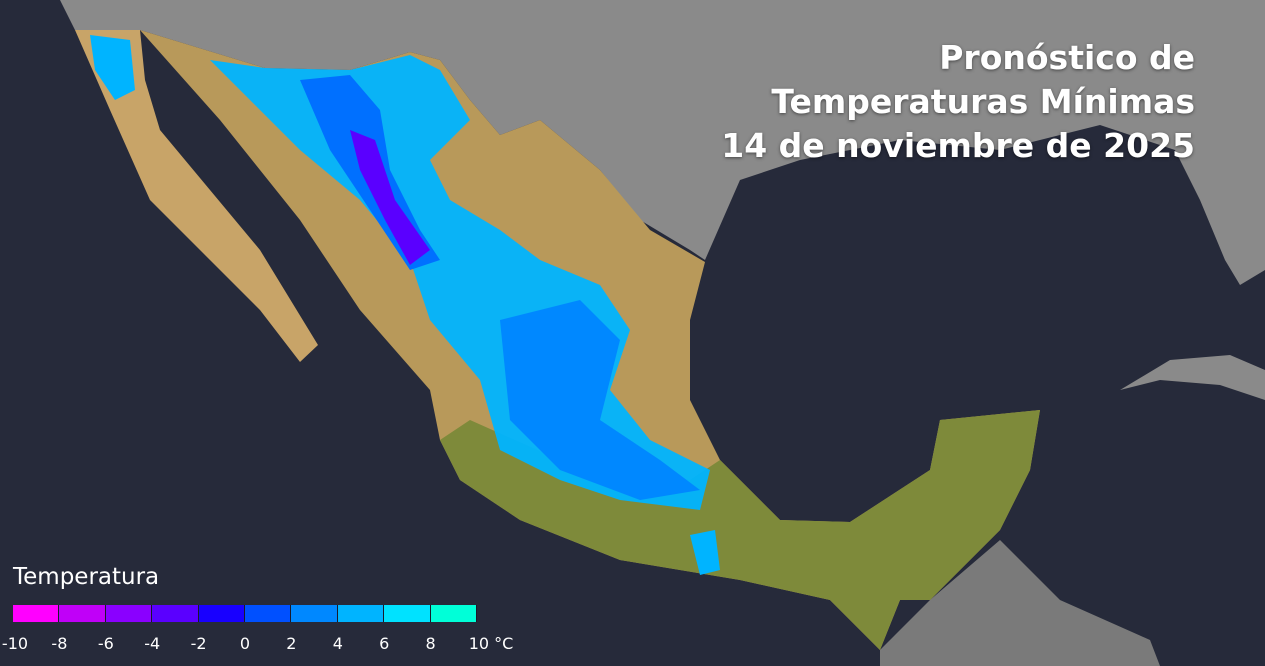 This screenshot has height=666, width=1265. Describe the element at coordinates (705, 552) in the screenshot. I see `cold-area-oaxaca` at that location.